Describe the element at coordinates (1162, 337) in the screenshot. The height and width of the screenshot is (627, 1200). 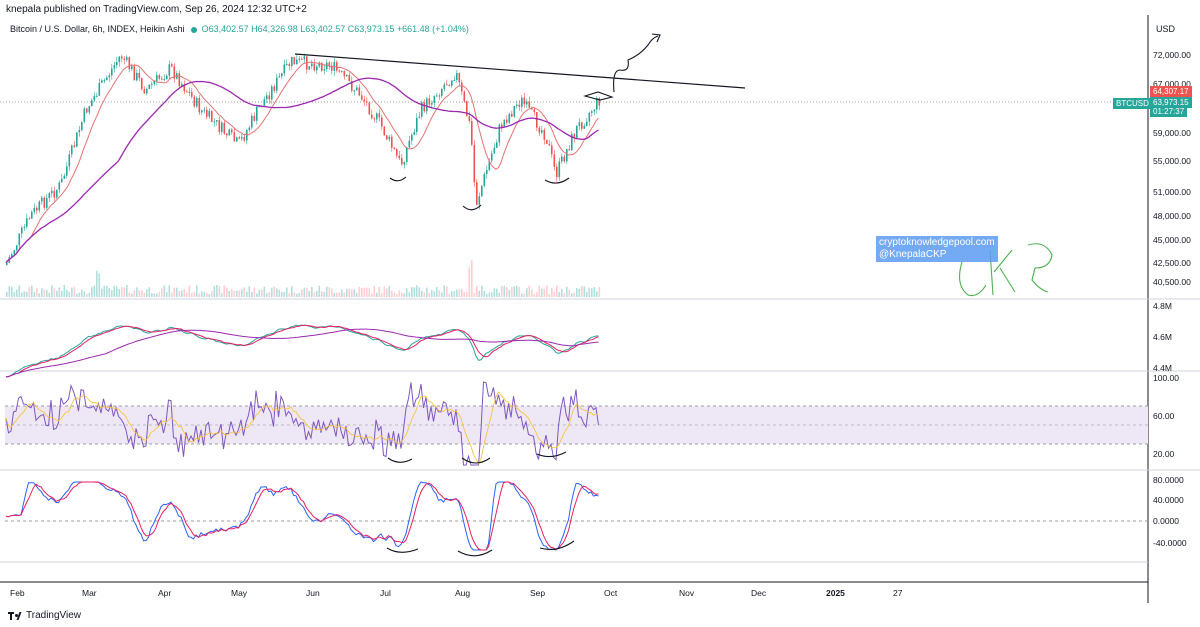
I see `indicator-tick-label: 4.6M` at that location.